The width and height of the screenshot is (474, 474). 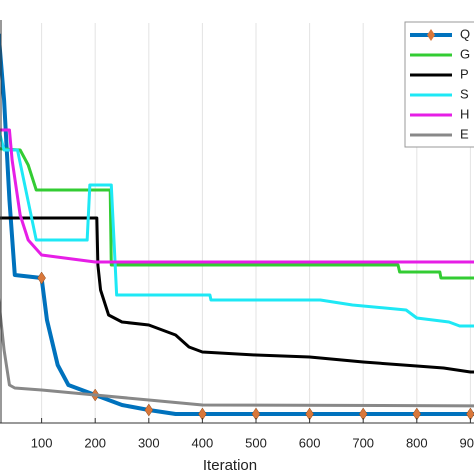 I want to click on x-tick-label: 100, so click(x=42, y=442).